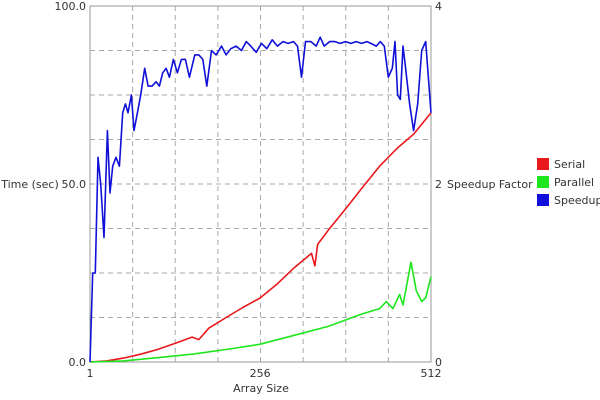 The height and width of the screenshot is (400, 600). I want to click on x-tick-label: 512, so click(431, 373).